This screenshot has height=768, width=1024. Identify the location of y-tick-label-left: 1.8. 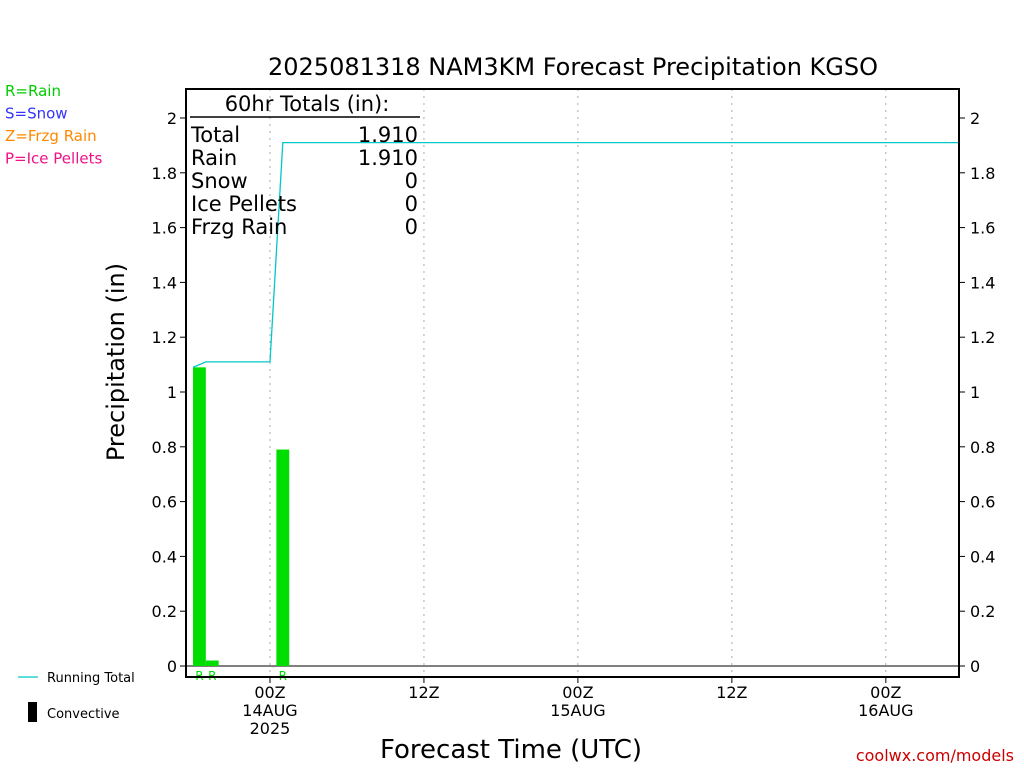
(164, 173).